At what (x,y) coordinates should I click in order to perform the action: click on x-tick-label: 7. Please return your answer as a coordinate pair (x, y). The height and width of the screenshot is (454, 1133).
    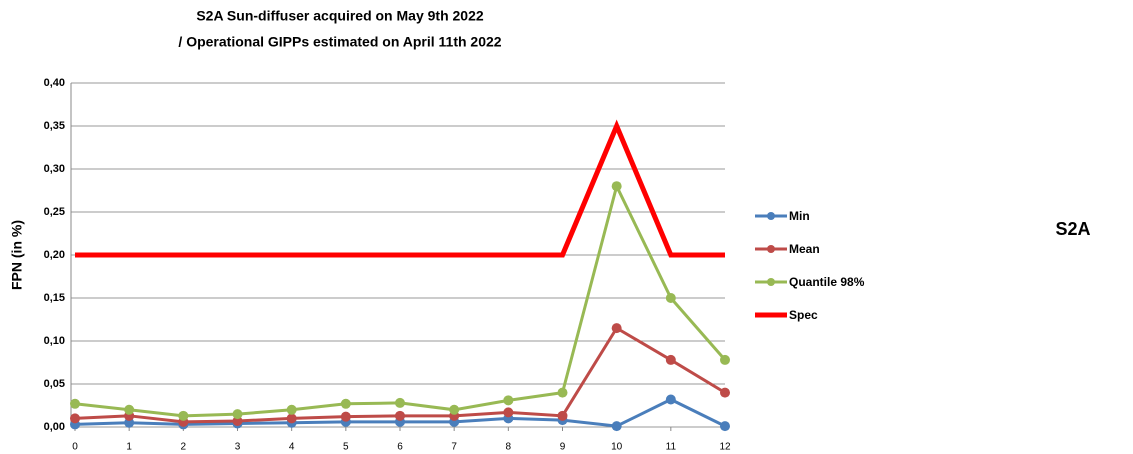
    Looking at the image, I should click on (454, 447).